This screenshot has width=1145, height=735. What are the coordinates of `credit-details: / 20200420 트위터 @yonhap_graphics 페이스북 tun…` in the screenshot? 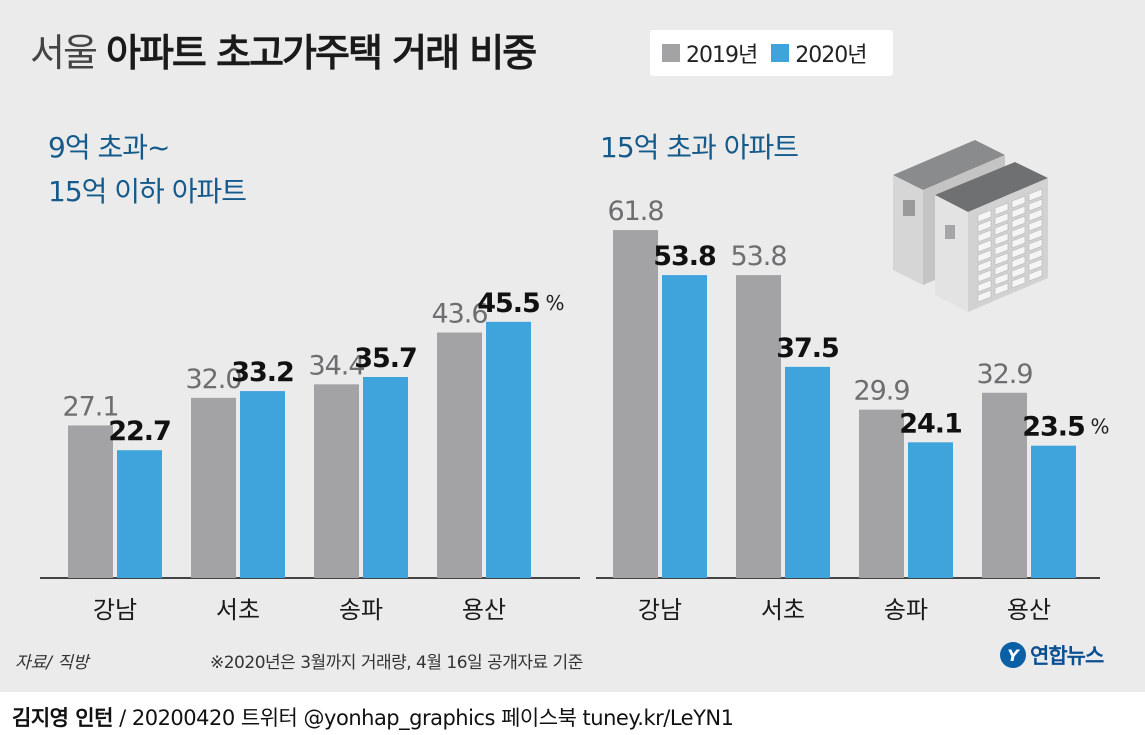 It's located at (423, 718).